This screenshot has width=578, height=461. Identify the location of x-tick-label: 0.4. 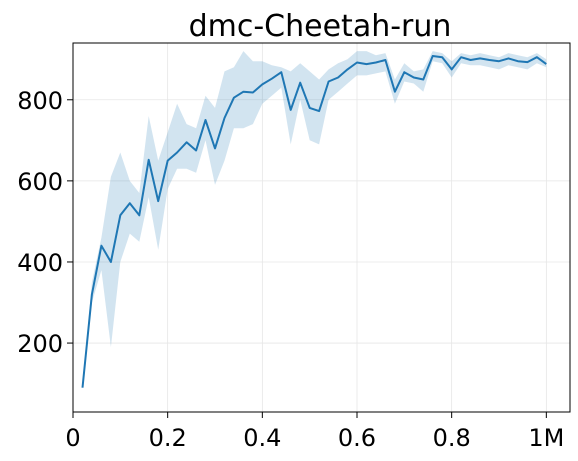
(262, 438).